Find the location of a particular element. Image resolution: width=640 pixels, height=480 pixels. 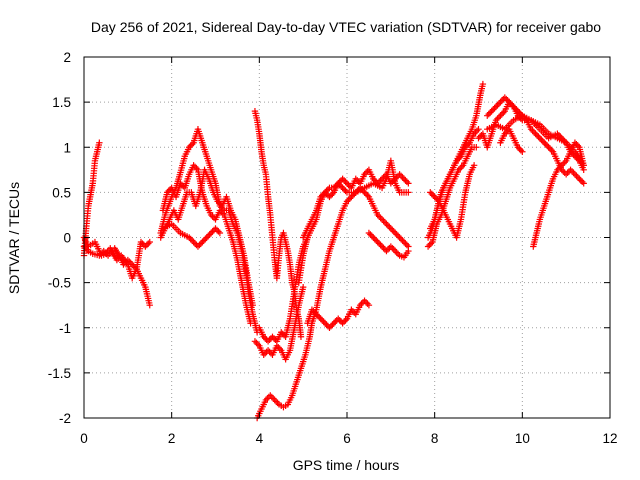

y-tick-label: -2 is located at coordinates (65, 418).